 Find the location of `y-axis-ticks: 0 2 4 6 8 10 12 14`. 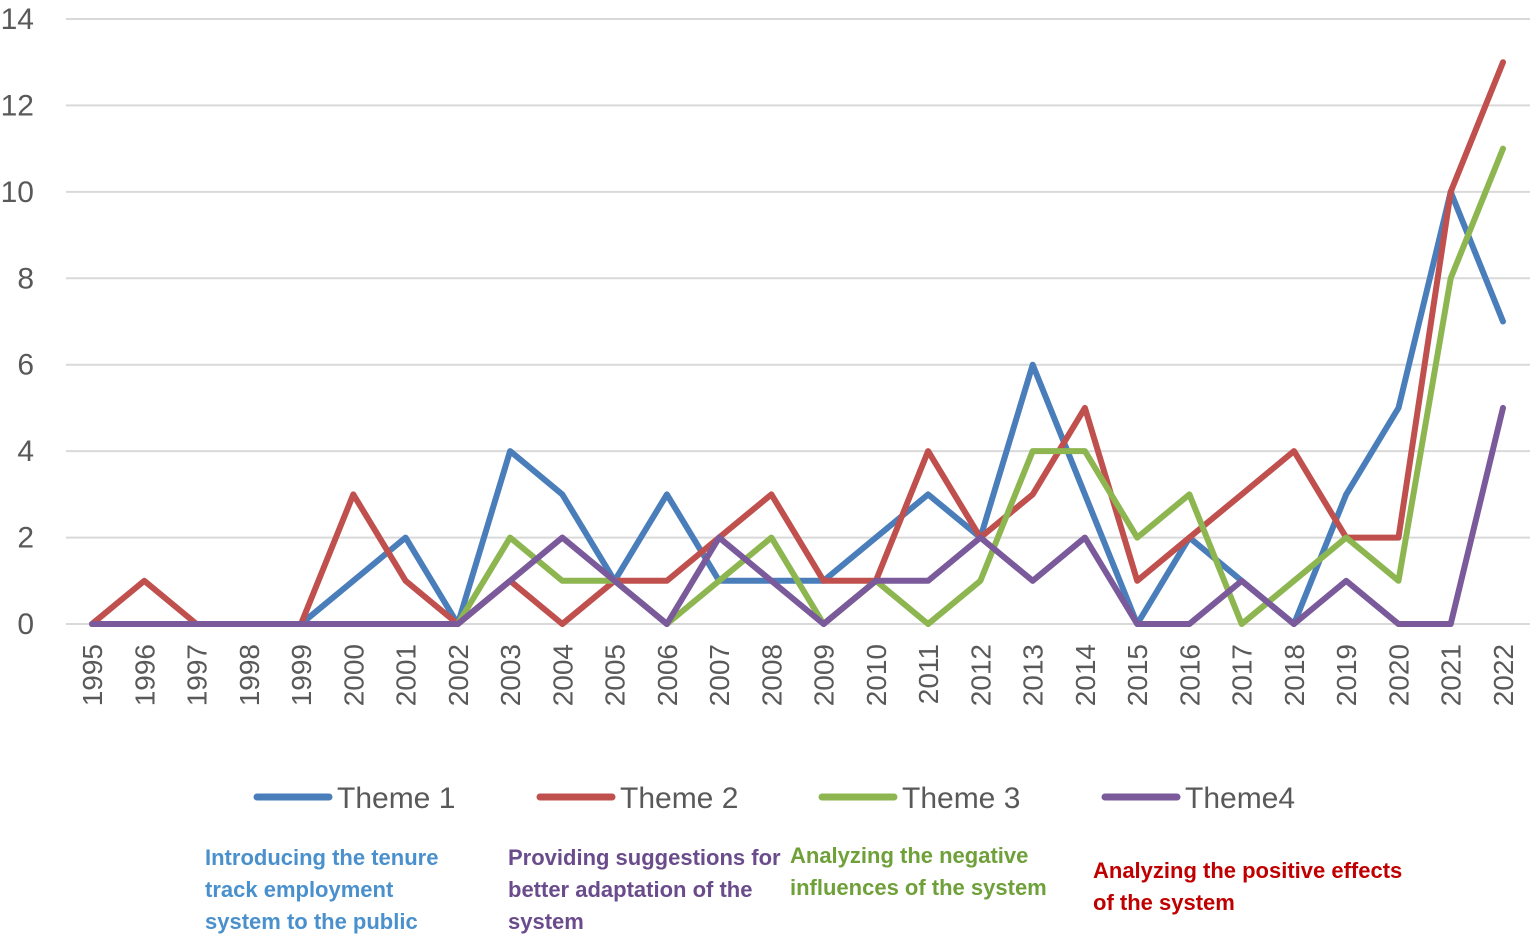

y-axis-ticks: 0 2 4 6 8 10 12 14 is located at coordinates (17, 322).